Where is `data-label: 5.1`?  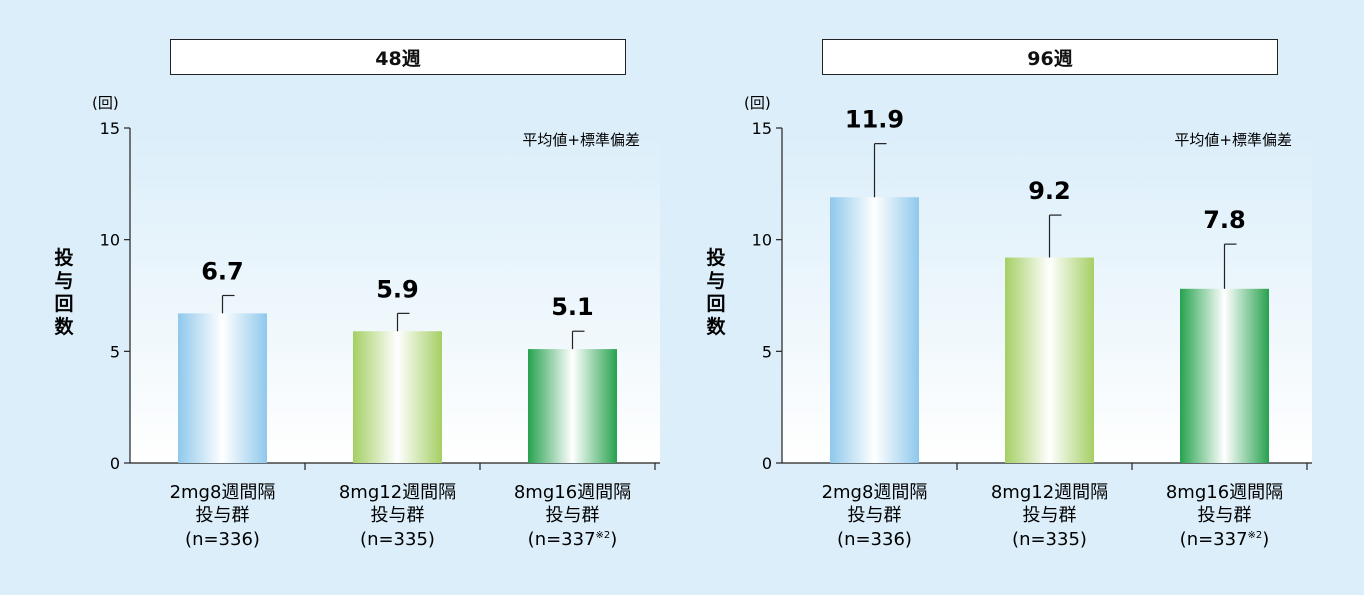 data-label: 5.1 is located at coordinates (572, 307).